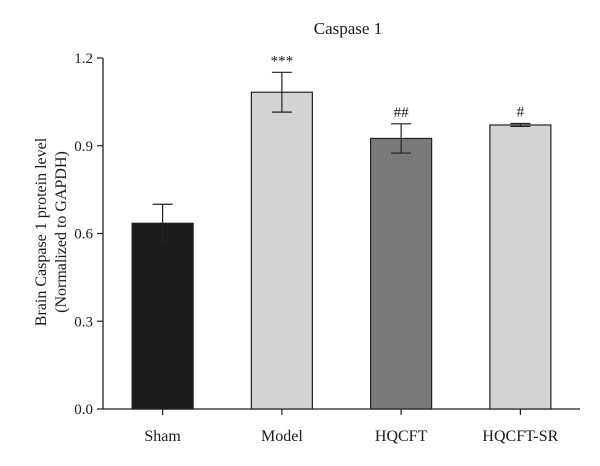  I want to click on significance-label: ##, so click(402, 113).